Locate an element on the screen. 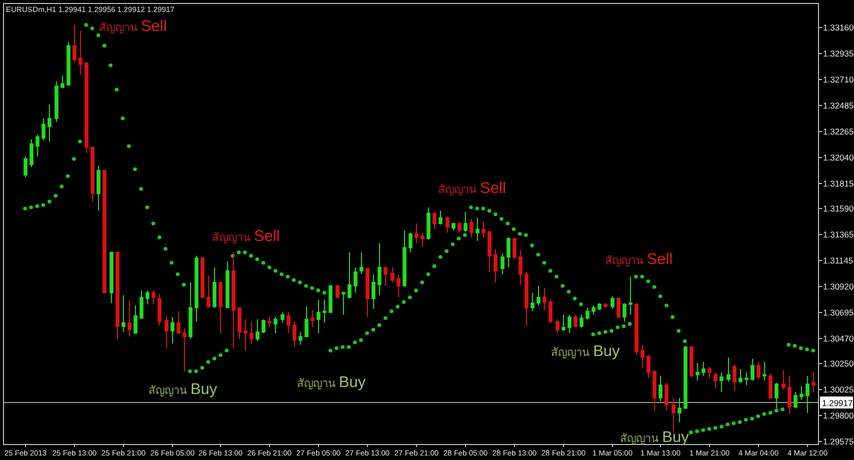 The width and height of the screenshot is (854, 460). y-tick-label: 1.32485 is located at coordinates (838, 105).